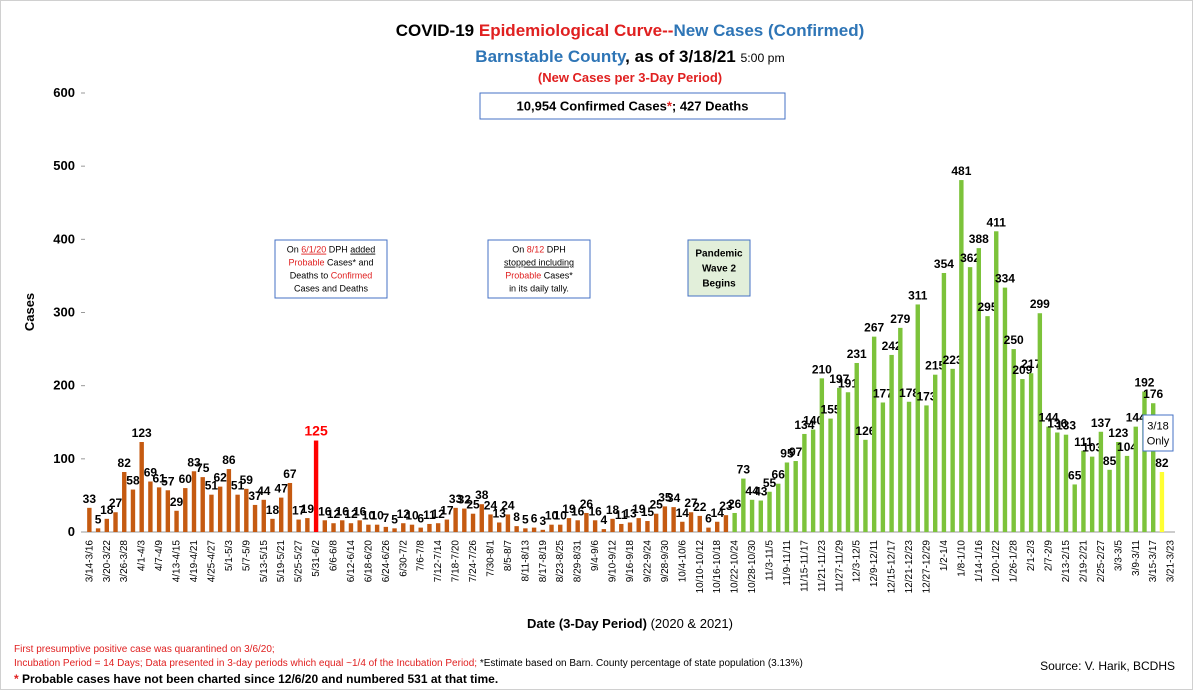 This screenshot has width=1193, height=690. Describe the element at coordinates (90, 499) in the screenshot. I see `data-label: 33` at that location.